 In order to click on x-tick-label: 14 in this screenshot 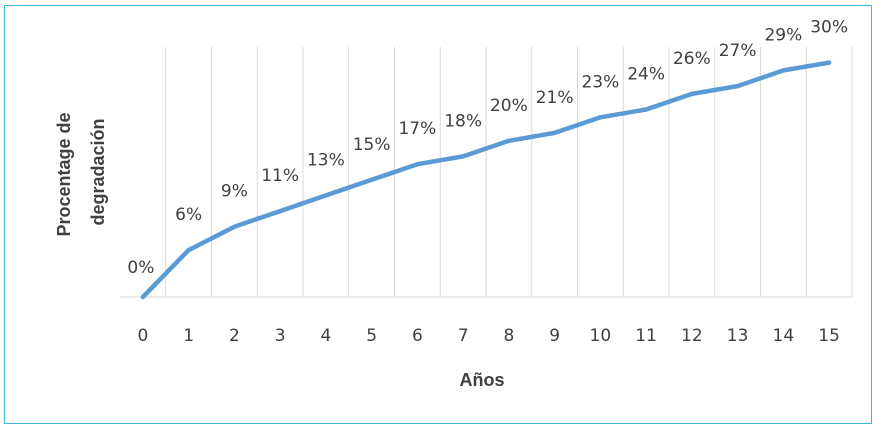, I will do `click(784, 336)`.